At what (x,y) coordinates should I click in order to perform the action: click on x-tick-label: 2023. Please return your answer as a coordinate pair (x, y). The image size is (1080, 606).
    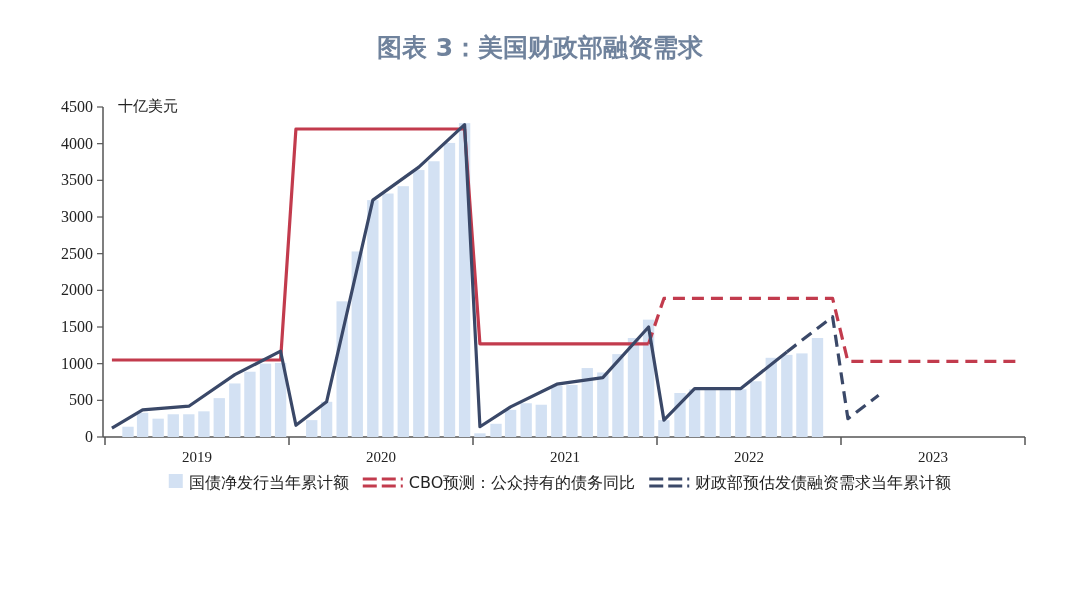
    Looking at the image, I should click on (933, 457).